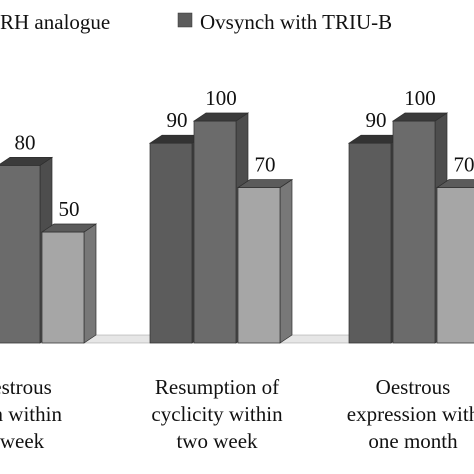  Describe the element at coordinates (31, 414) in the screenshot. I see `category-label-1-line-2: on within` at that location.